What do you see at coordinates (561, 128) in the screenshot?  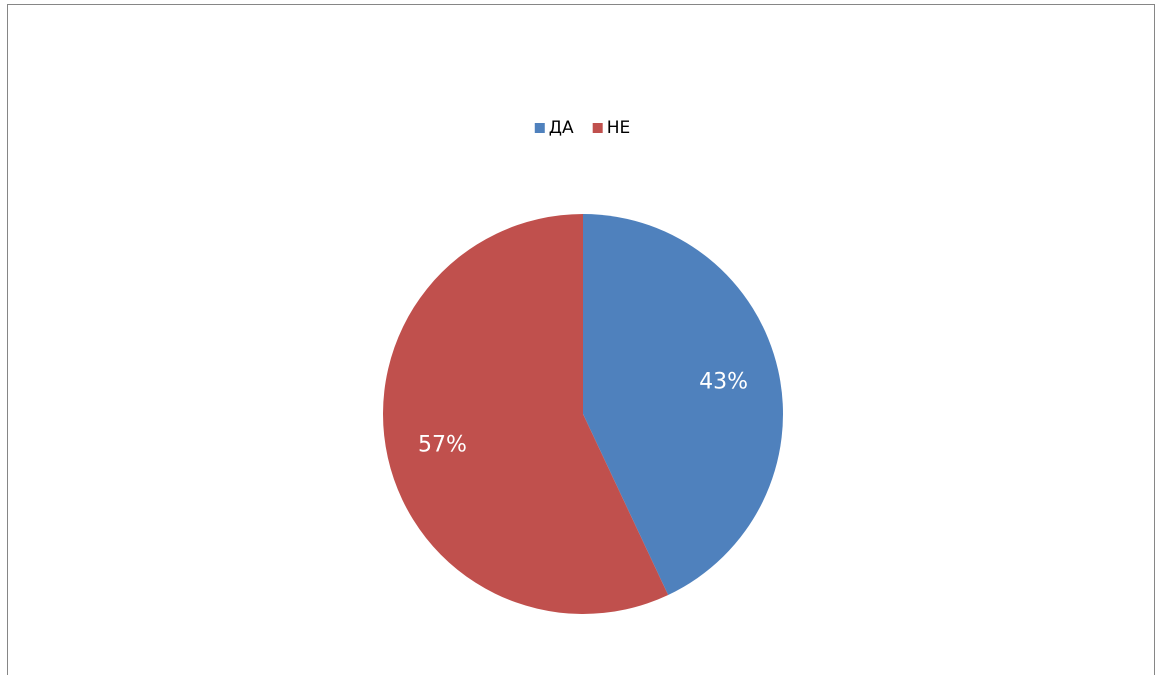 I see `legend-label: ДА` at bounding box center [561, 128].